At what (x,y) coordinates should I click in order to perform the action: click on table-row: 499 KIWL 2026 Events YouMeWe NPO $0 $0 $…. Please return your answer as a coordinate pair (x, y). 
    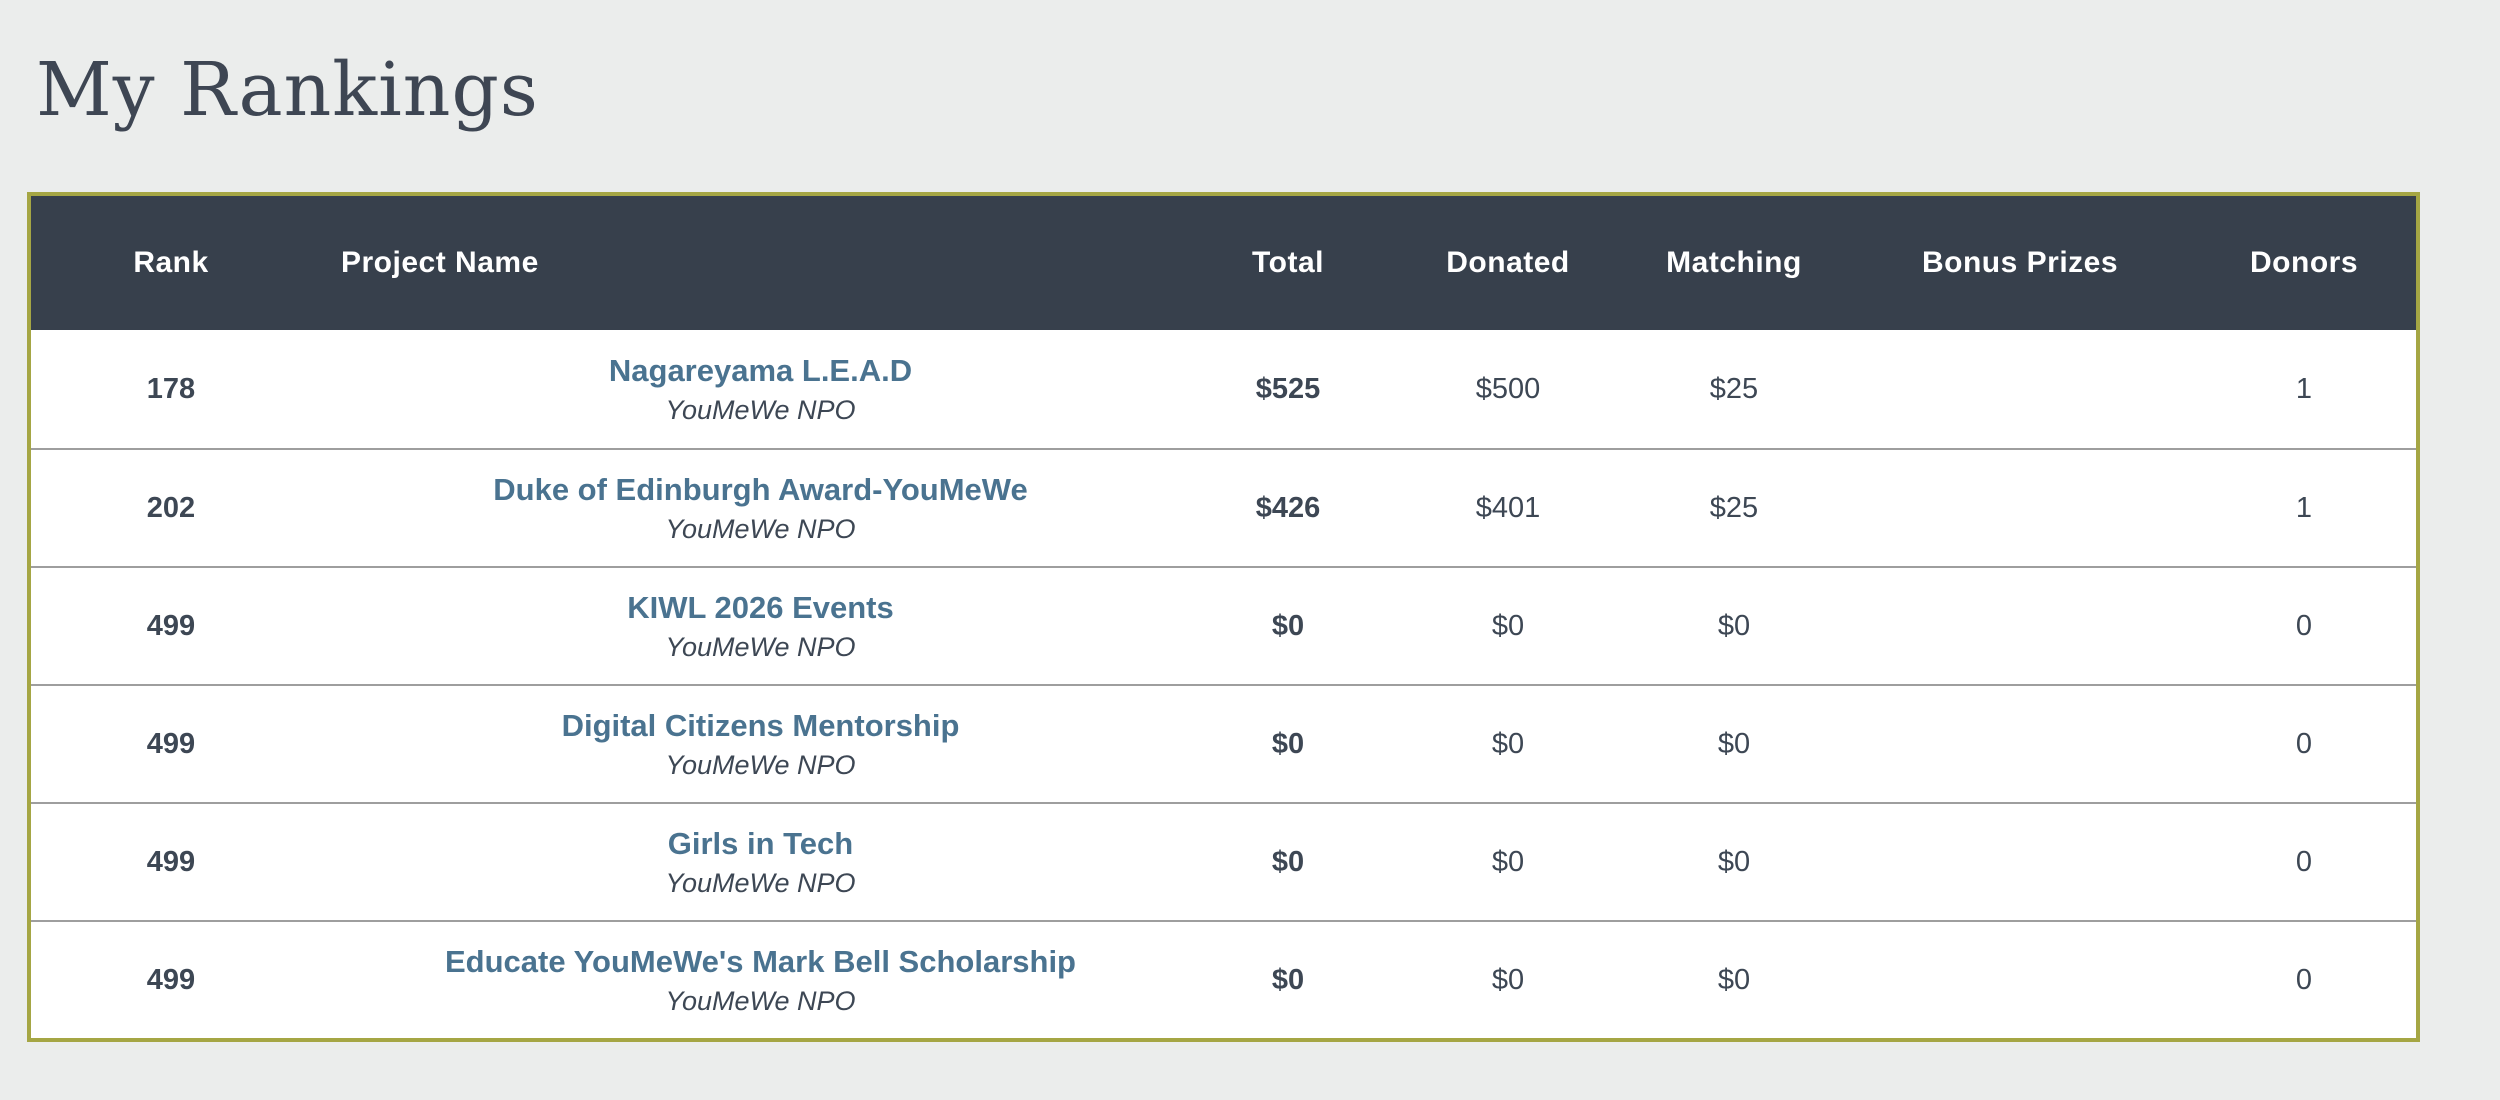
    Looking at the image, I should click on (1223, 625).